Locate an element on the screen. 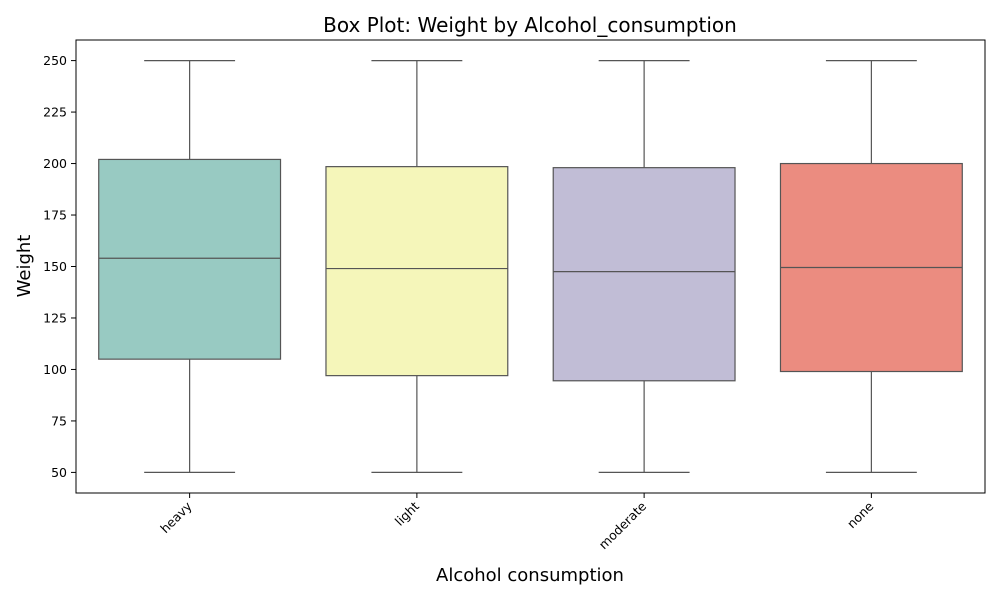  x-tick-label-heavy: heavy is located at coordinates (176, 517).